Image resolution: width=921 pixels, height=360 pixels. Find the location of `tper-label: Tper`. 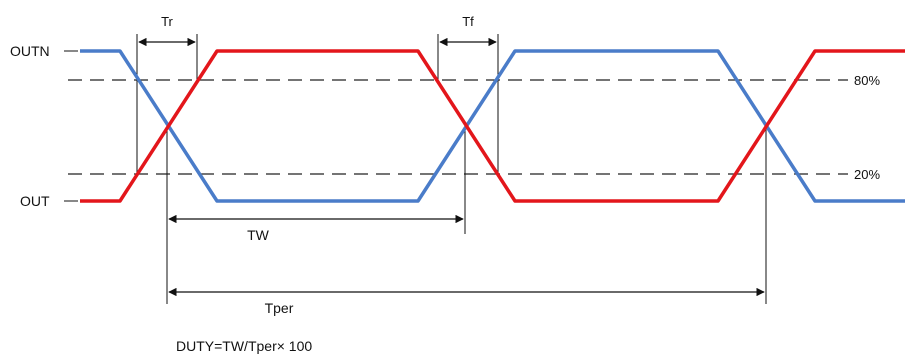

tper-label: Tper is located at coordinates (279, 308).